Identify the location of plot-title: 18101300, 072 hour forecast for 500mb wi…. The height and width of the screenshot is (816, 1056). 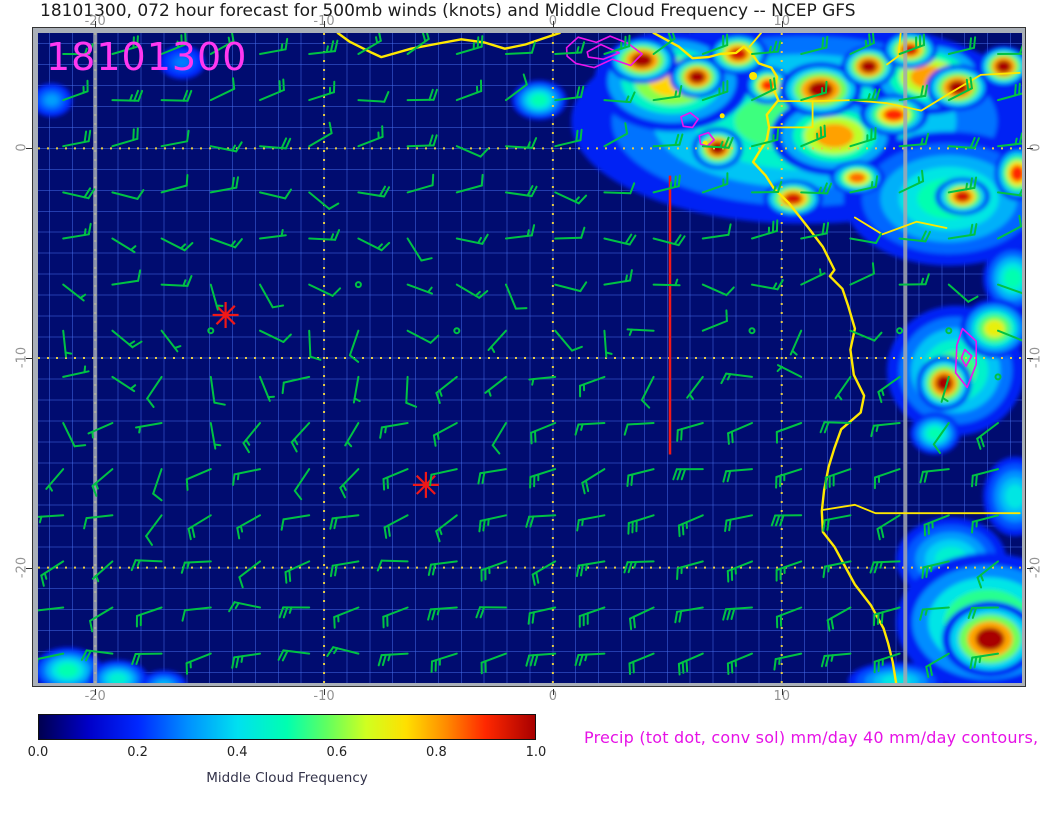
(448, 11).